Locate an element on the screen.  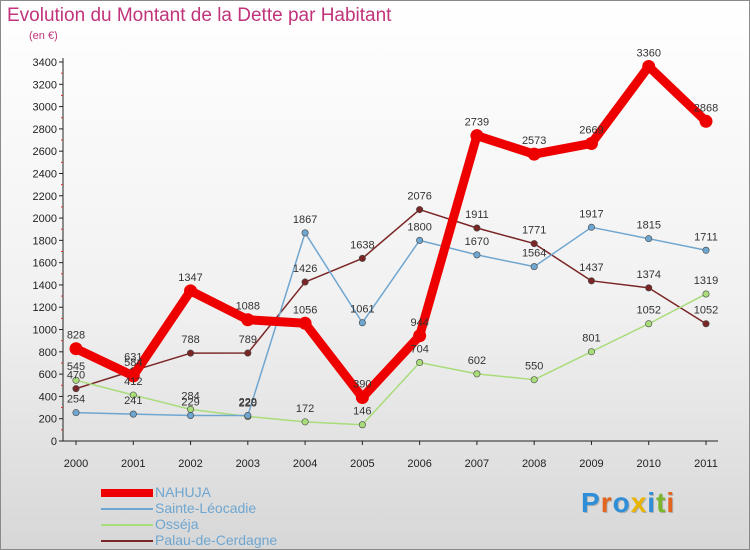
y-tick-label: 3400 is located at coordinates (45, 63).